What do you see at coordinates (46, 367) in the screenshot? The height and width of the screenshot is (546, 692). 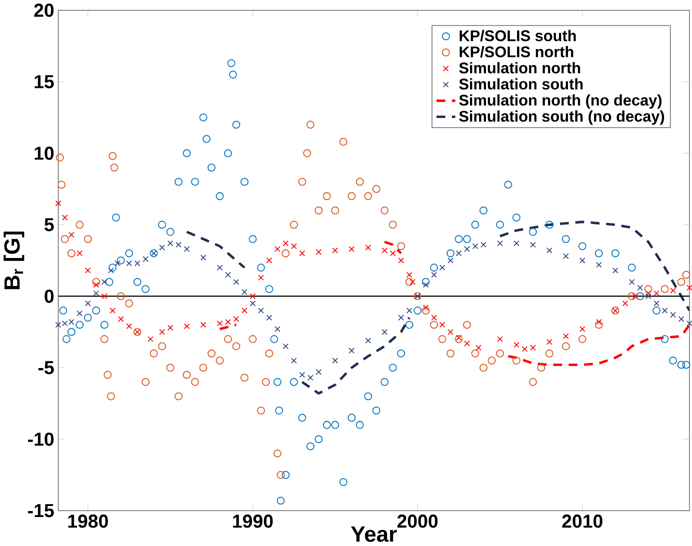 I see `y-tick-label: -5` at bounding box center [46, 367].